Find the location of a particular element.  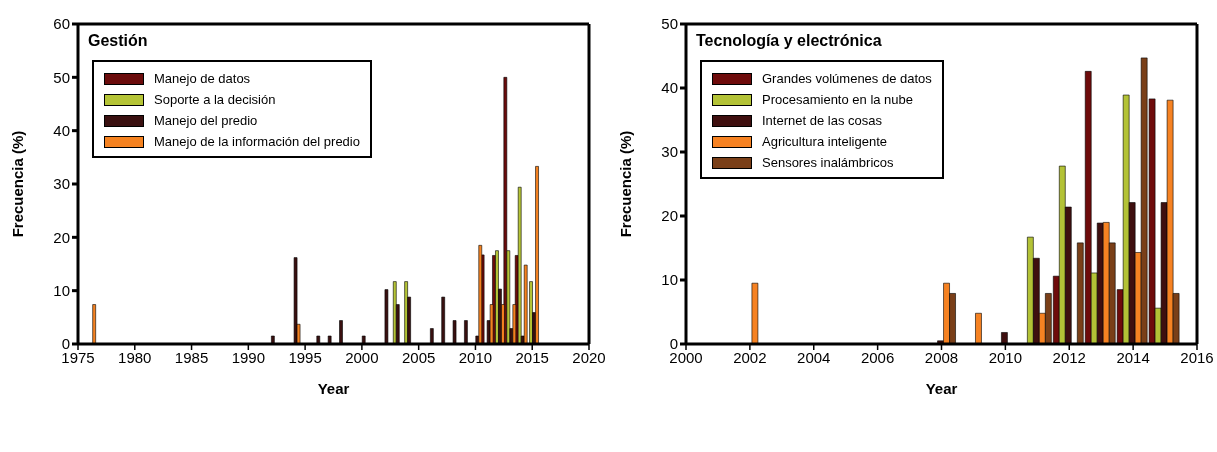

x-tick-label: 2015 is located at coordinates (532, 357).